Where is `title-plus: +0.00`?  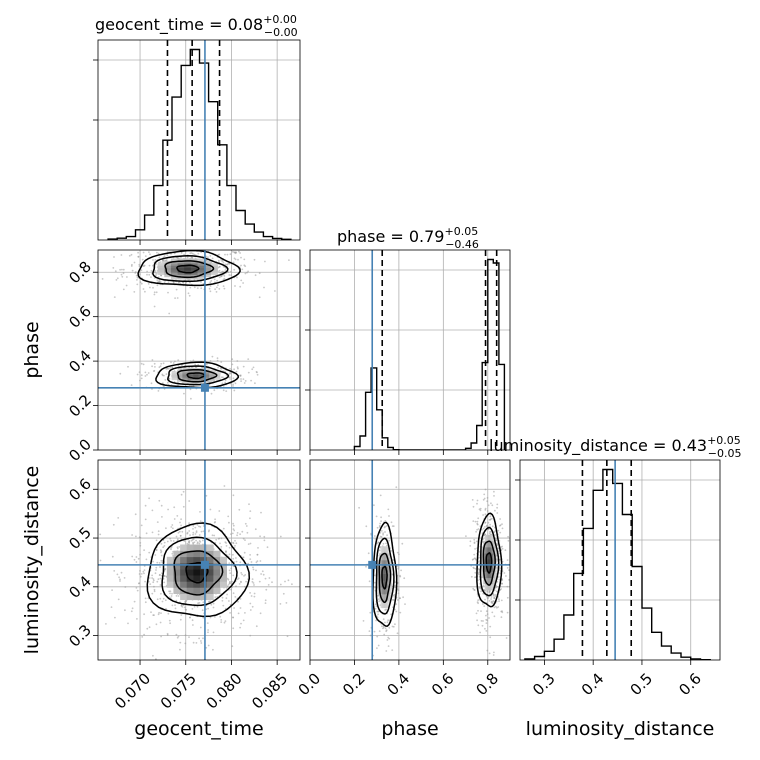 title-plus: +0.00 is located at coordinates (280, 19).